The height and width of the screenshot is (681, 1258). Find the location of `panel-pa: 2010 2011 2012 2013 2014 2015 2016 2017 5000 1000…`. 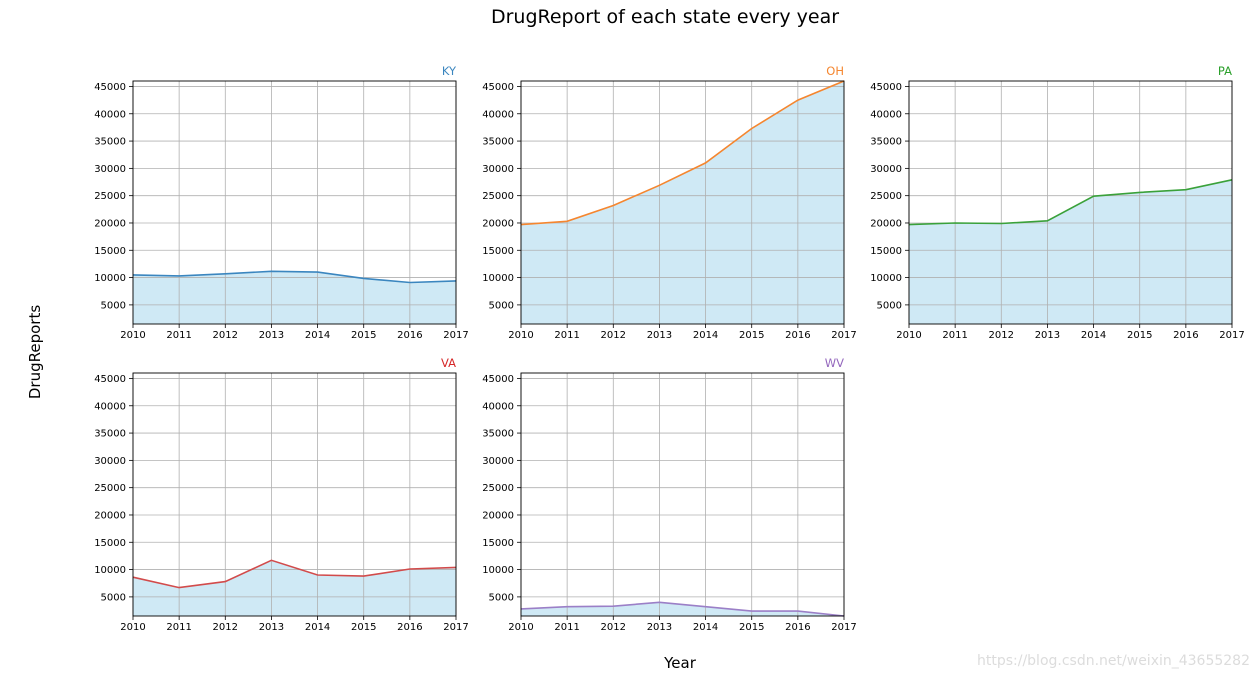

panel-pa: 2010 2011 2012 2013 2014 2015 2016 2017 5000 1000… is located at coordinates (1057, 202).